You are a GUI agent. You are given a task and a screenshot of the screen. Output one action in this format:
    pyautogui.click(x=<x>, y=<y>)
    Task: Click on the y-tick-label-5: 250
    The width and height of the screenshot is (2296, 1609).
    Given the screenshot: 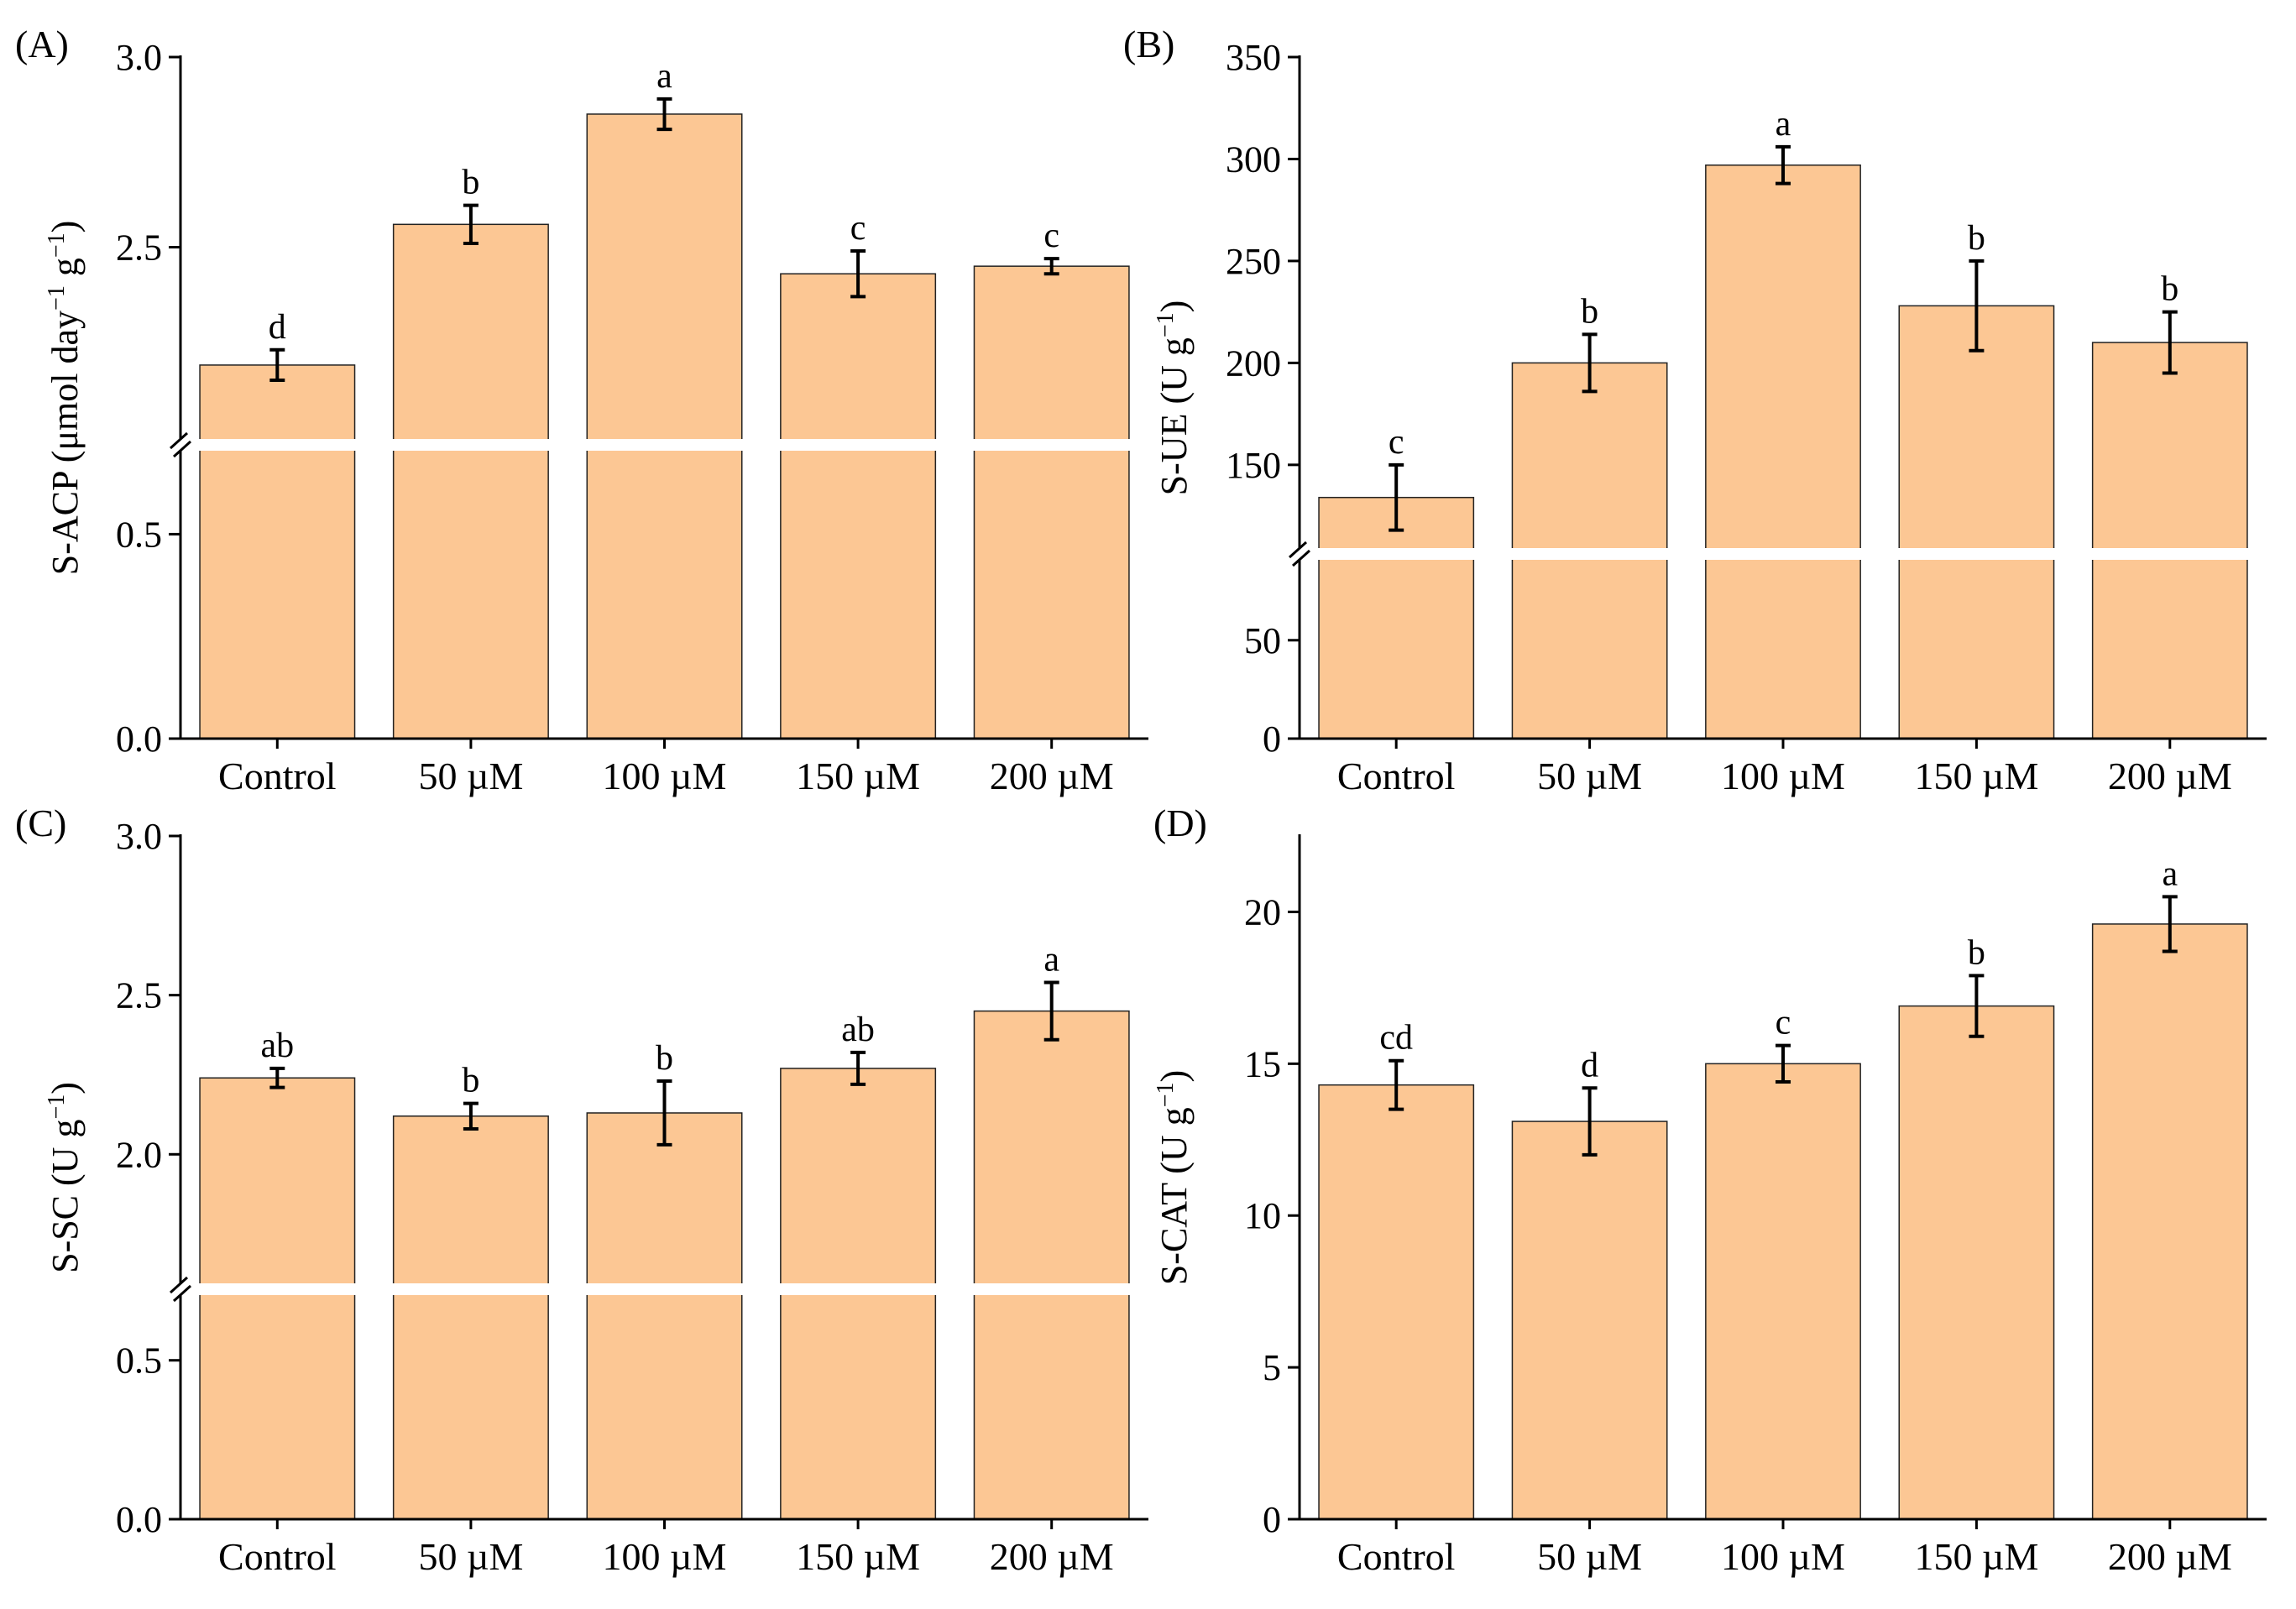 What is the action you would take?
    pyautogui.click(x=1253, y=262)
    